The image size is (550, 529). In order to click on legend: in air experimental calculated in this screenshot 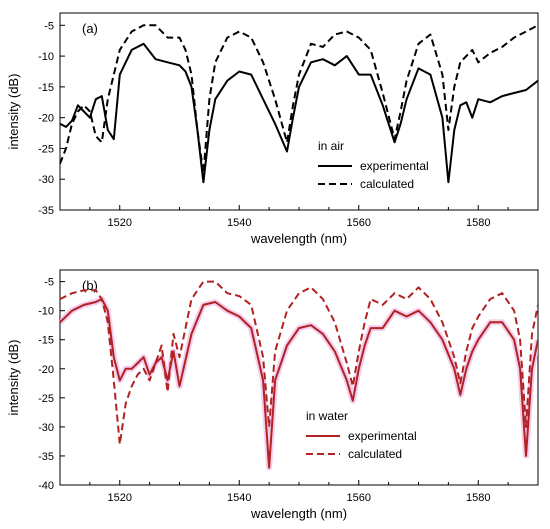, I will do `click(373, 165)`.